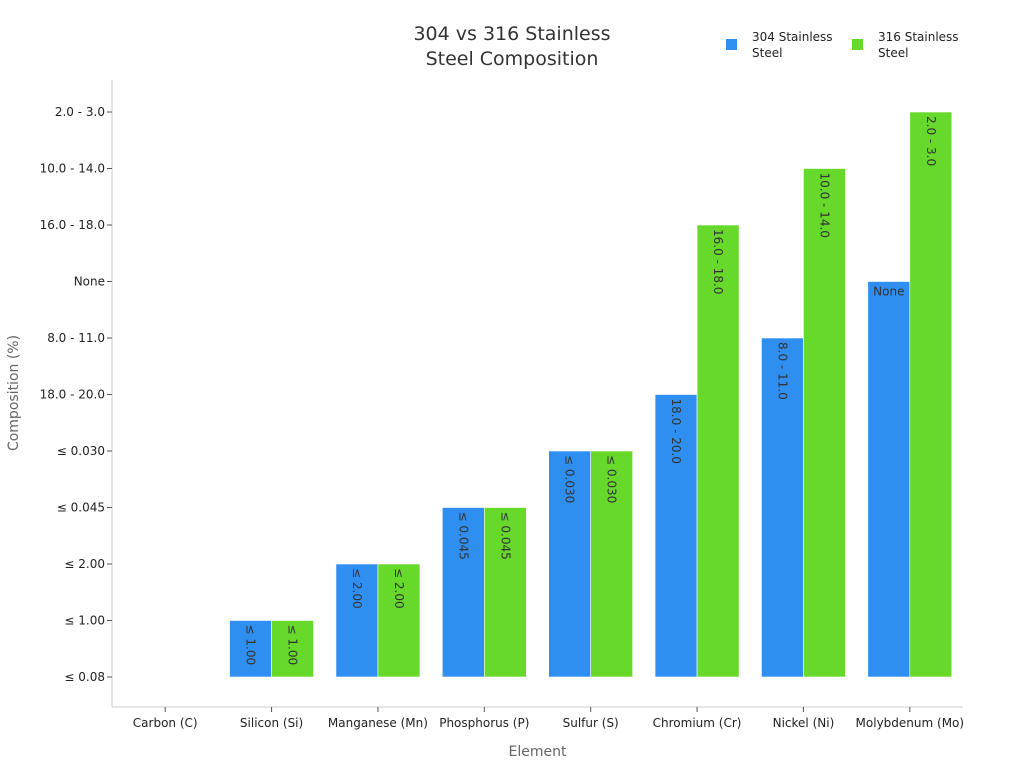 The height and width of the screenshot is (768, 1024). I want to click on chart-legend: 304 Stainless Steel 316 Stainless Steel, so click(842, 45).